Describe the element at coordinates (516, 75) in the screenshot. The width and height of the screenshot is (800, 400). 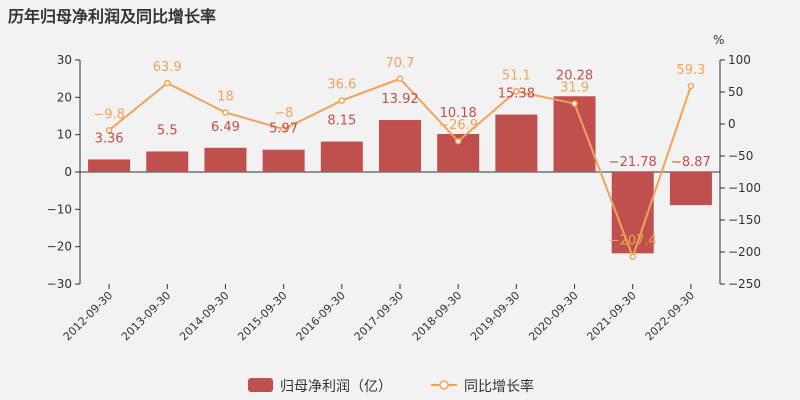
I see `line-data-label: 51.1` at that location.